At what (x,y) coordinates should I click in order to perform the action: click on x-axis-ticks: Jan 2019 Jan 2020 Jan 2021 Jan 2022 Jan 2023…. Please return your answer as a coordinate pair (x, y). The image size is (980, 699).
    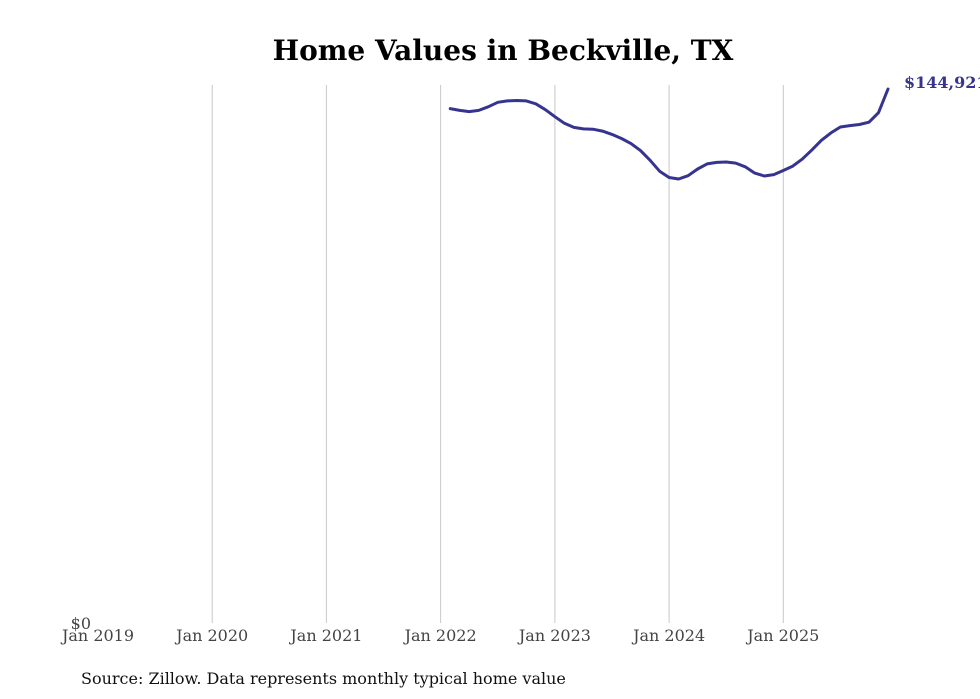
    Looking at the image, I should click on (439, 635).